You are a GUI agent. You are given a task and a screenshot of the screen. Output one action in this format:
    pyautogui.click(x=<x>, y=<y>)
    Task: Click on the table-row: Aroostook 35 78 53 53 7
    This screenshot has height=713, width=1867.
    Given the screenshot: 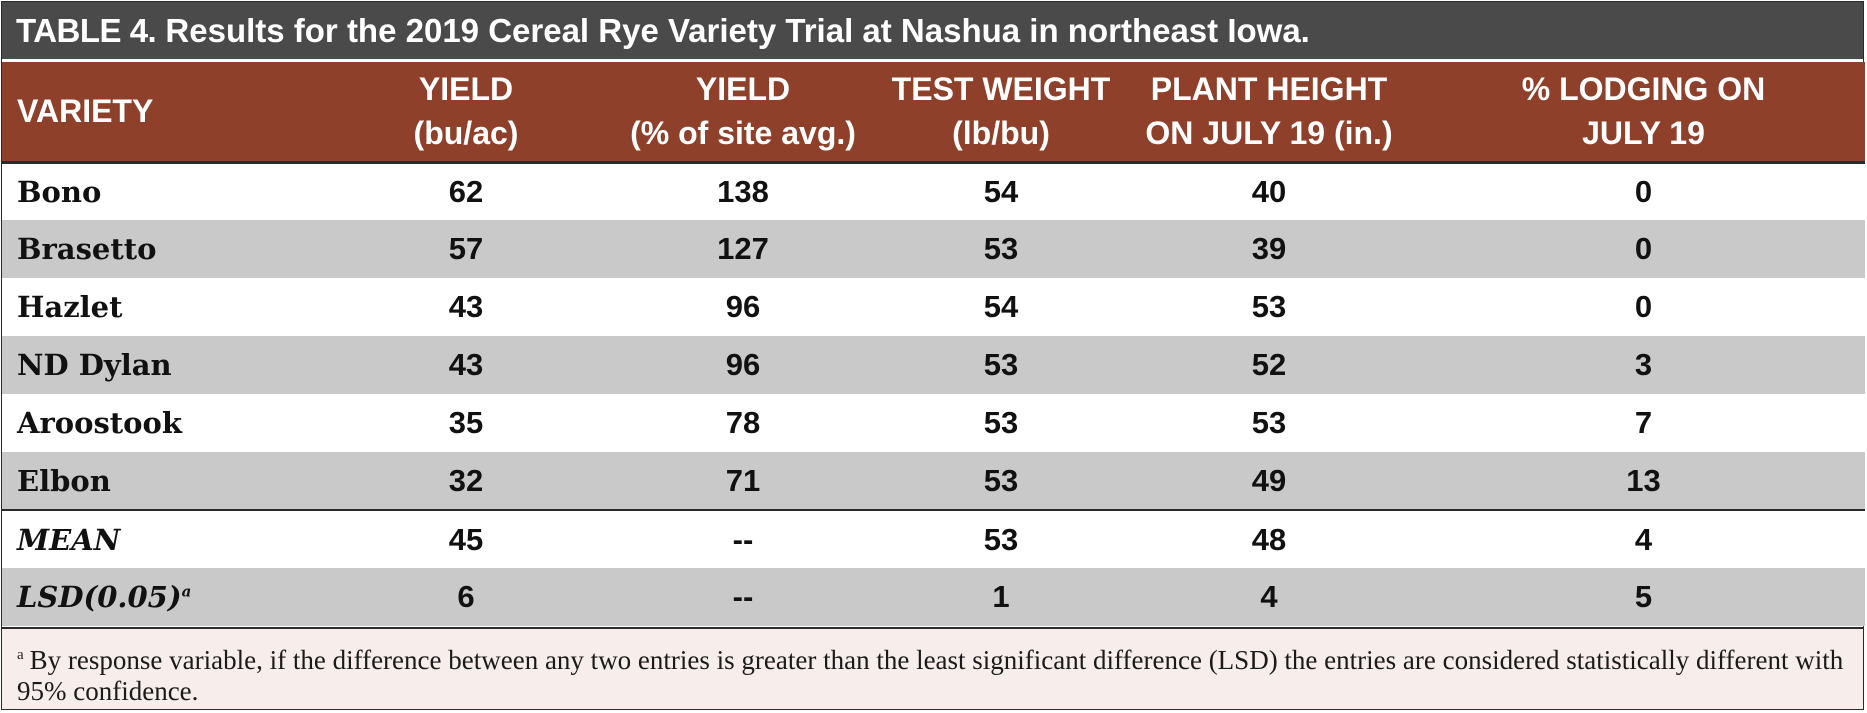 What is the action you would take?
    pyautogui.click(x=933, y=423)
    